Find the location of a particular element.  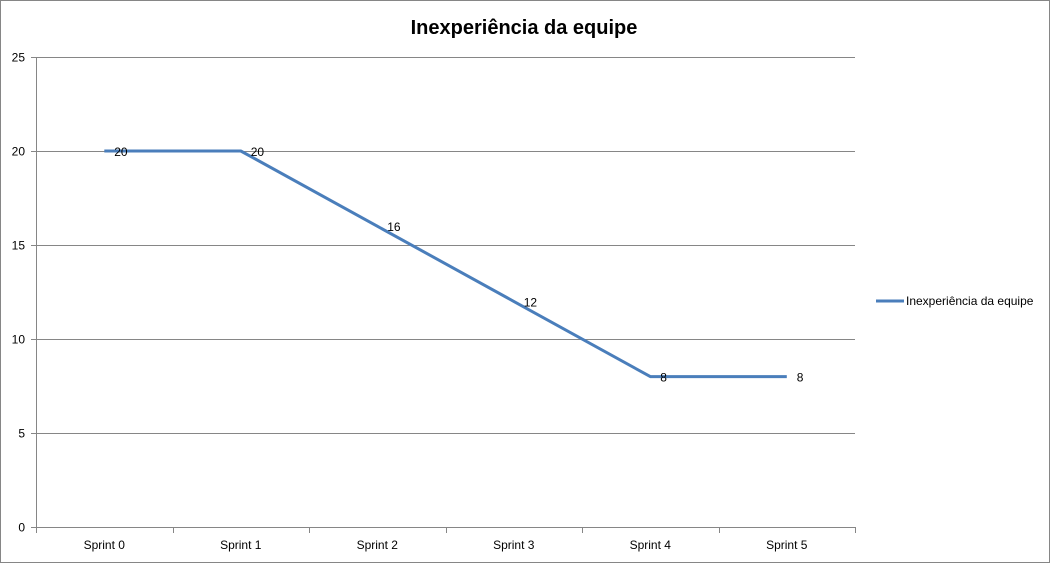

data-label-0-2: 16 is located at coordinates (394, 227).